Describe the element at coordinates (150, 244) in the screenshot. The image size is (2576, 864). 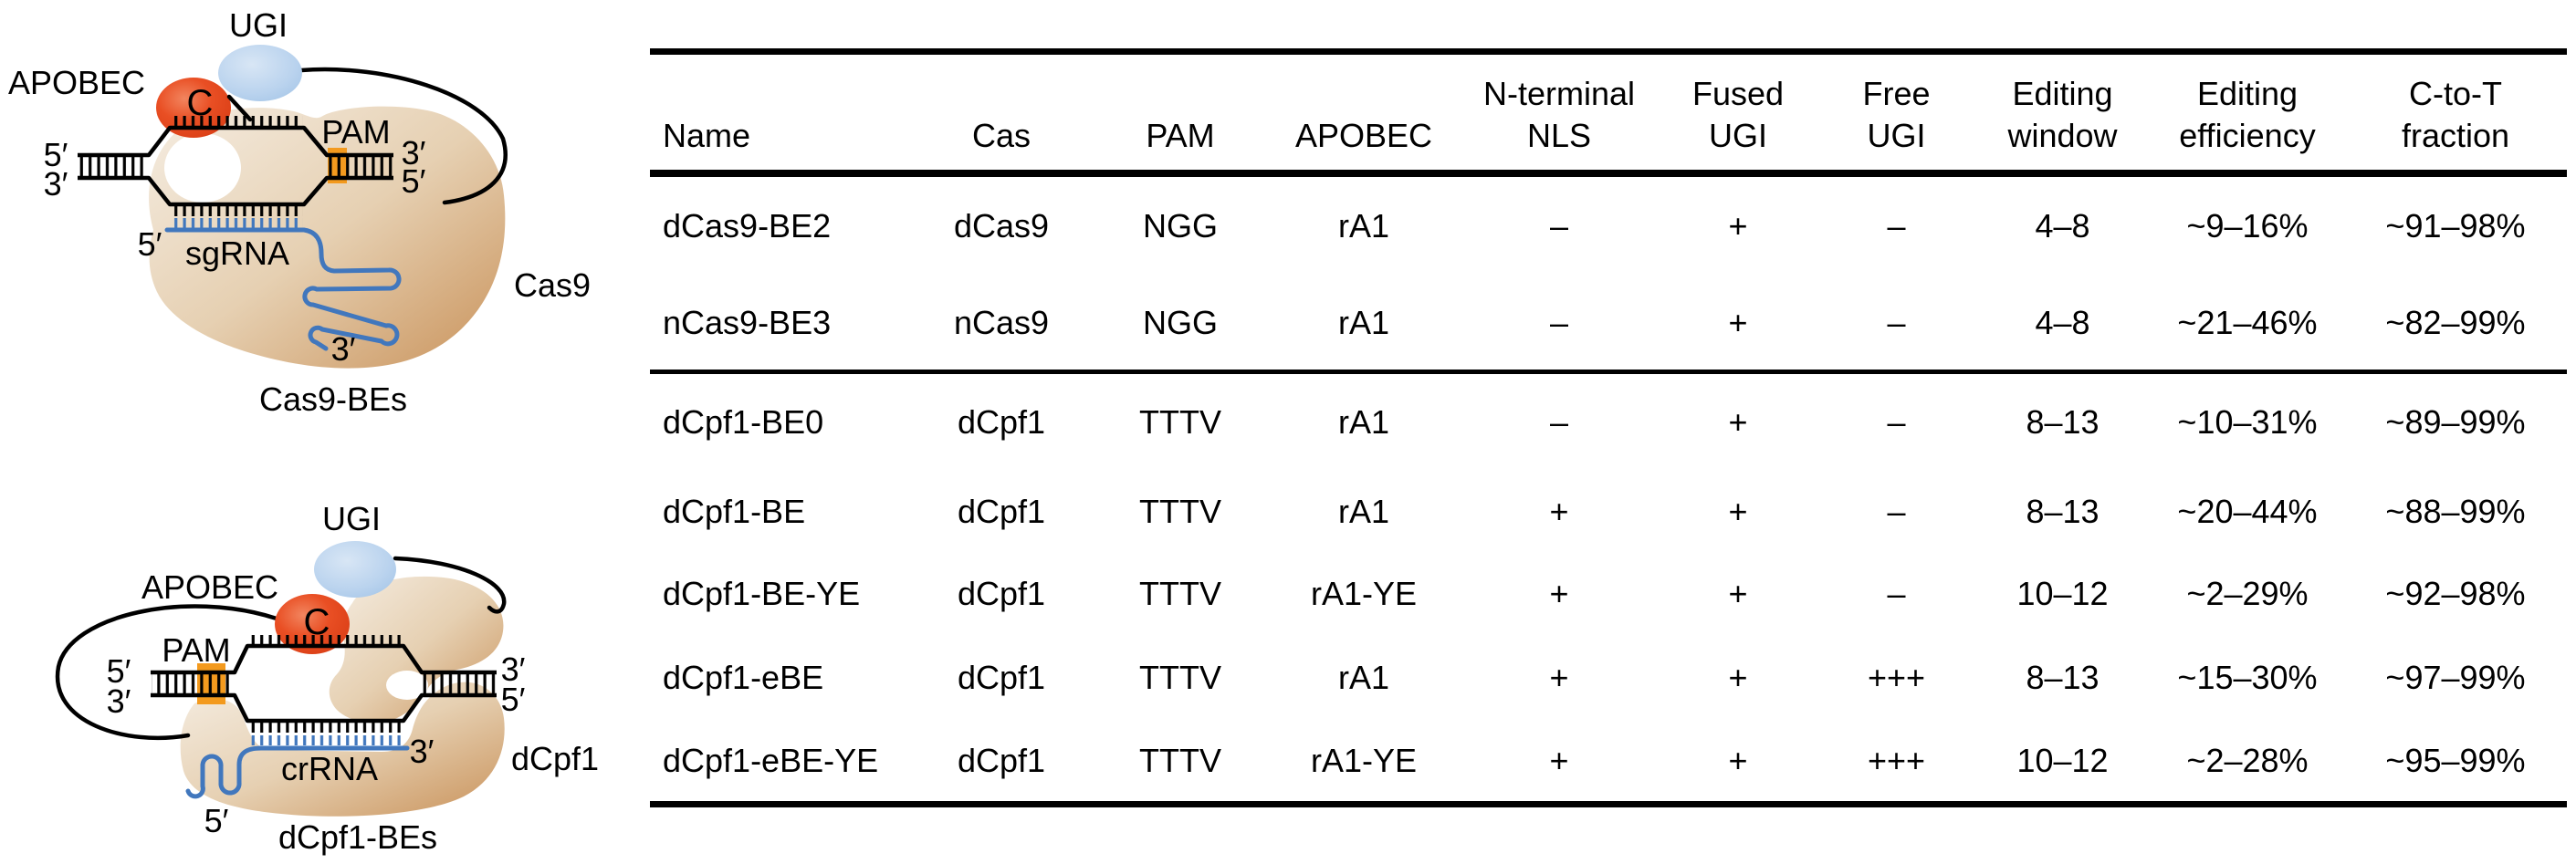
I see `sgrna-five-prime: 5′` at that location.